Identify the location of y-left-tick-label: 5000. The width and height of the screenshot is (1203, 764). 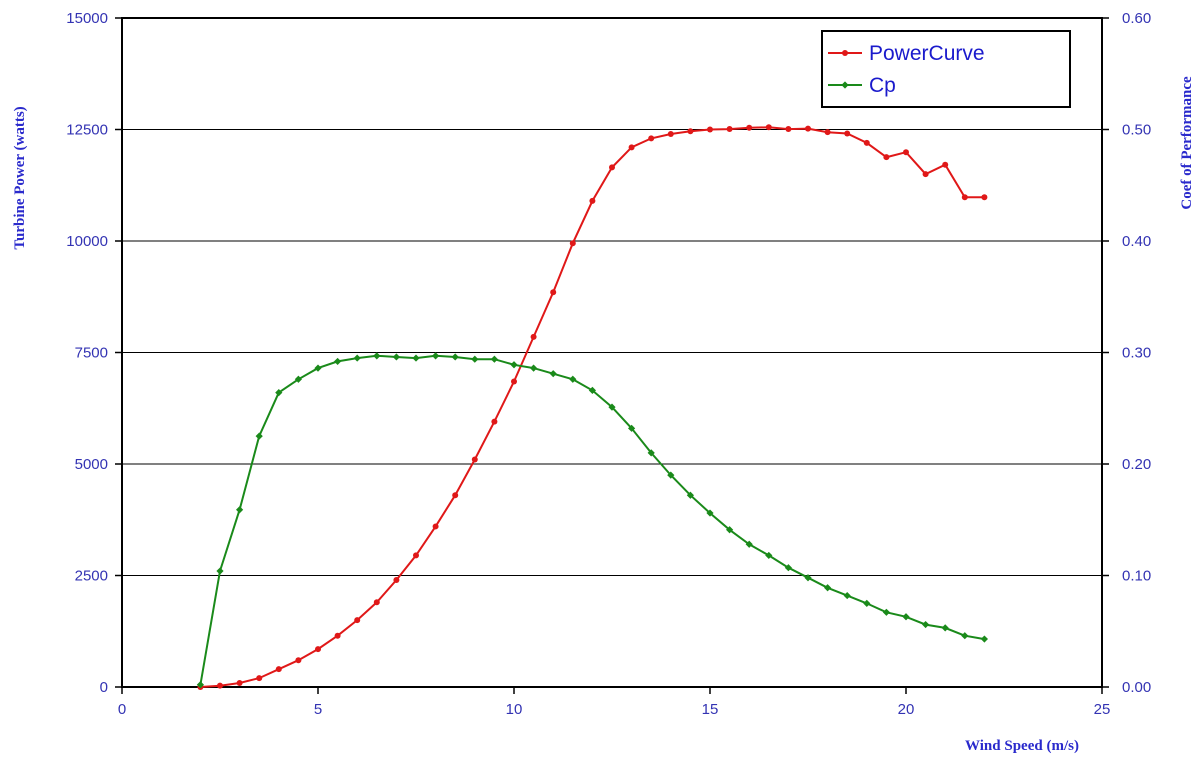
(91, 464).